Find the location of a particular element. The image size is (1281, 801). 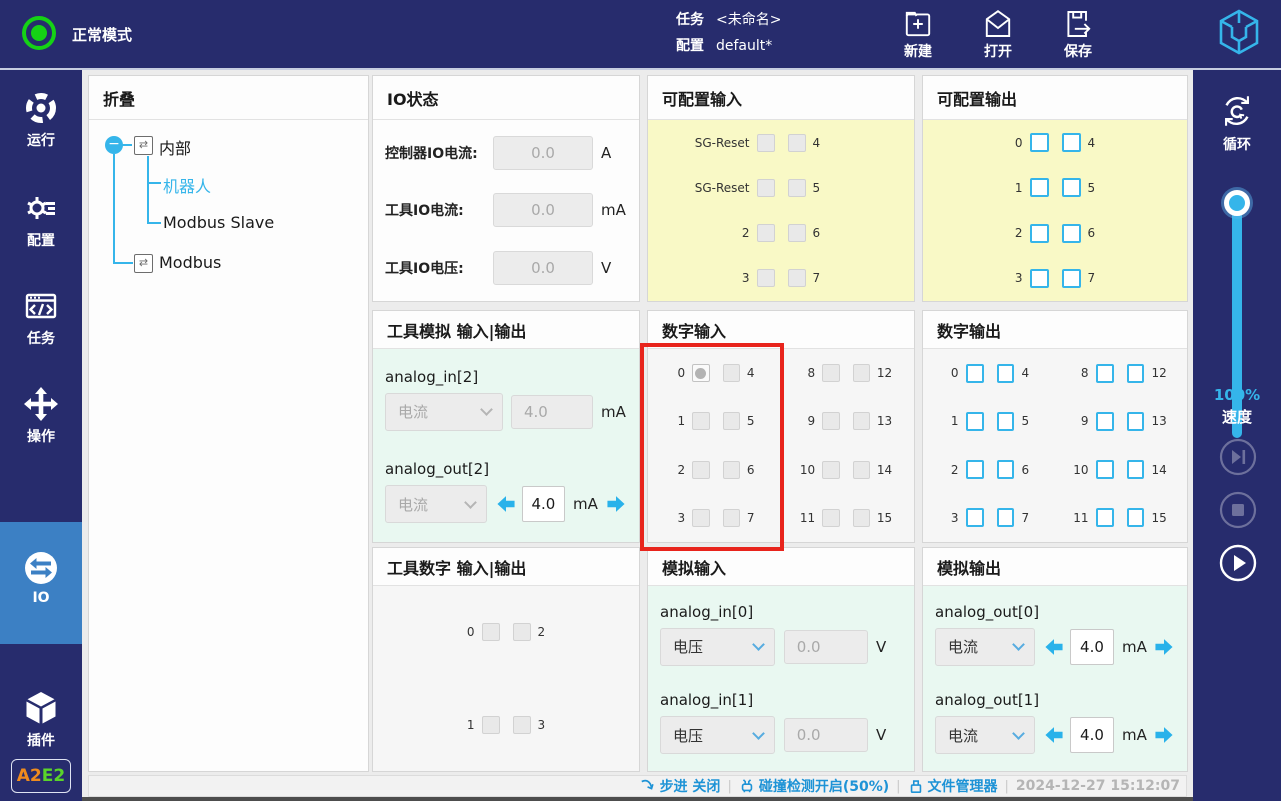

stop-icon is located at coordinates (1238, 510).